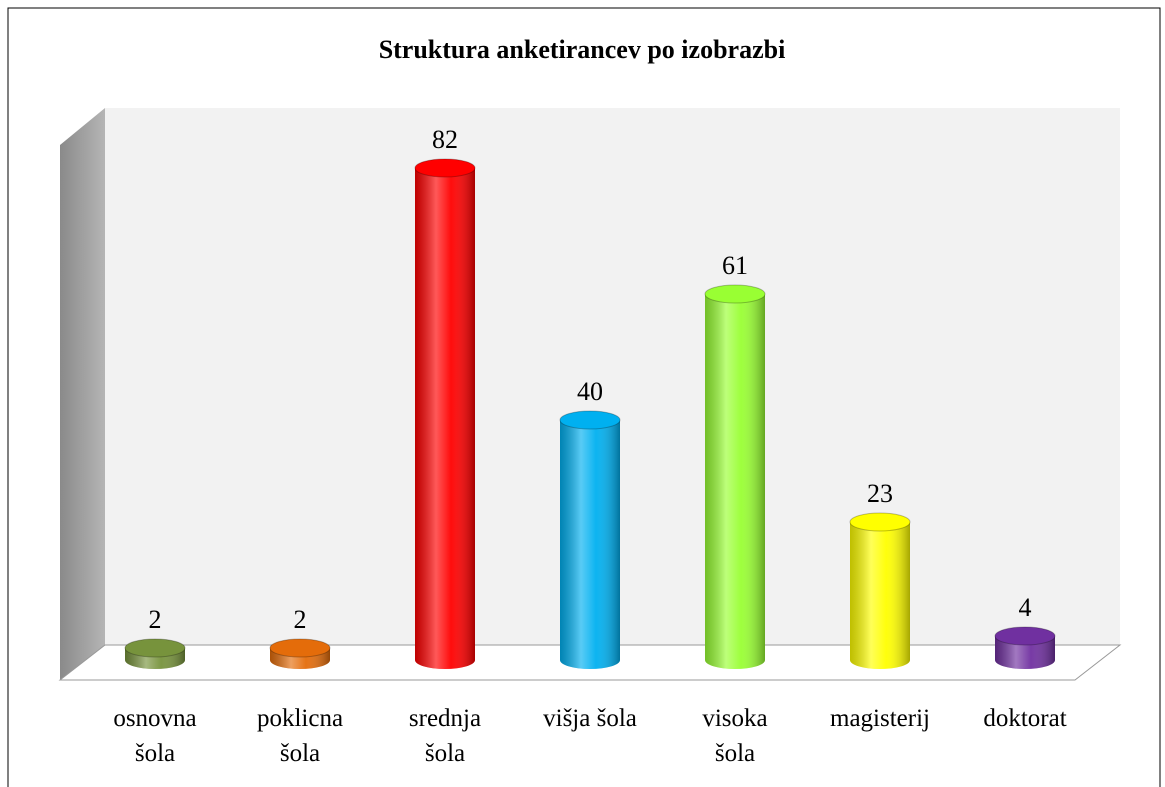 The image size is (1165, 787). I want to click on x-tick-label-line: višja šola, so click(590, 718).